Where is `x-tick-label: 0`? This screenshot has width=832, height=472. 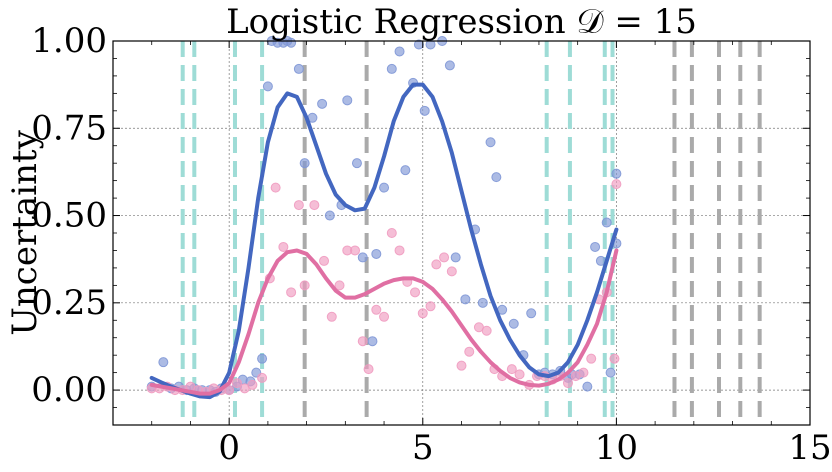 x-tick-label: 0 is located at coordinates (229, 447).